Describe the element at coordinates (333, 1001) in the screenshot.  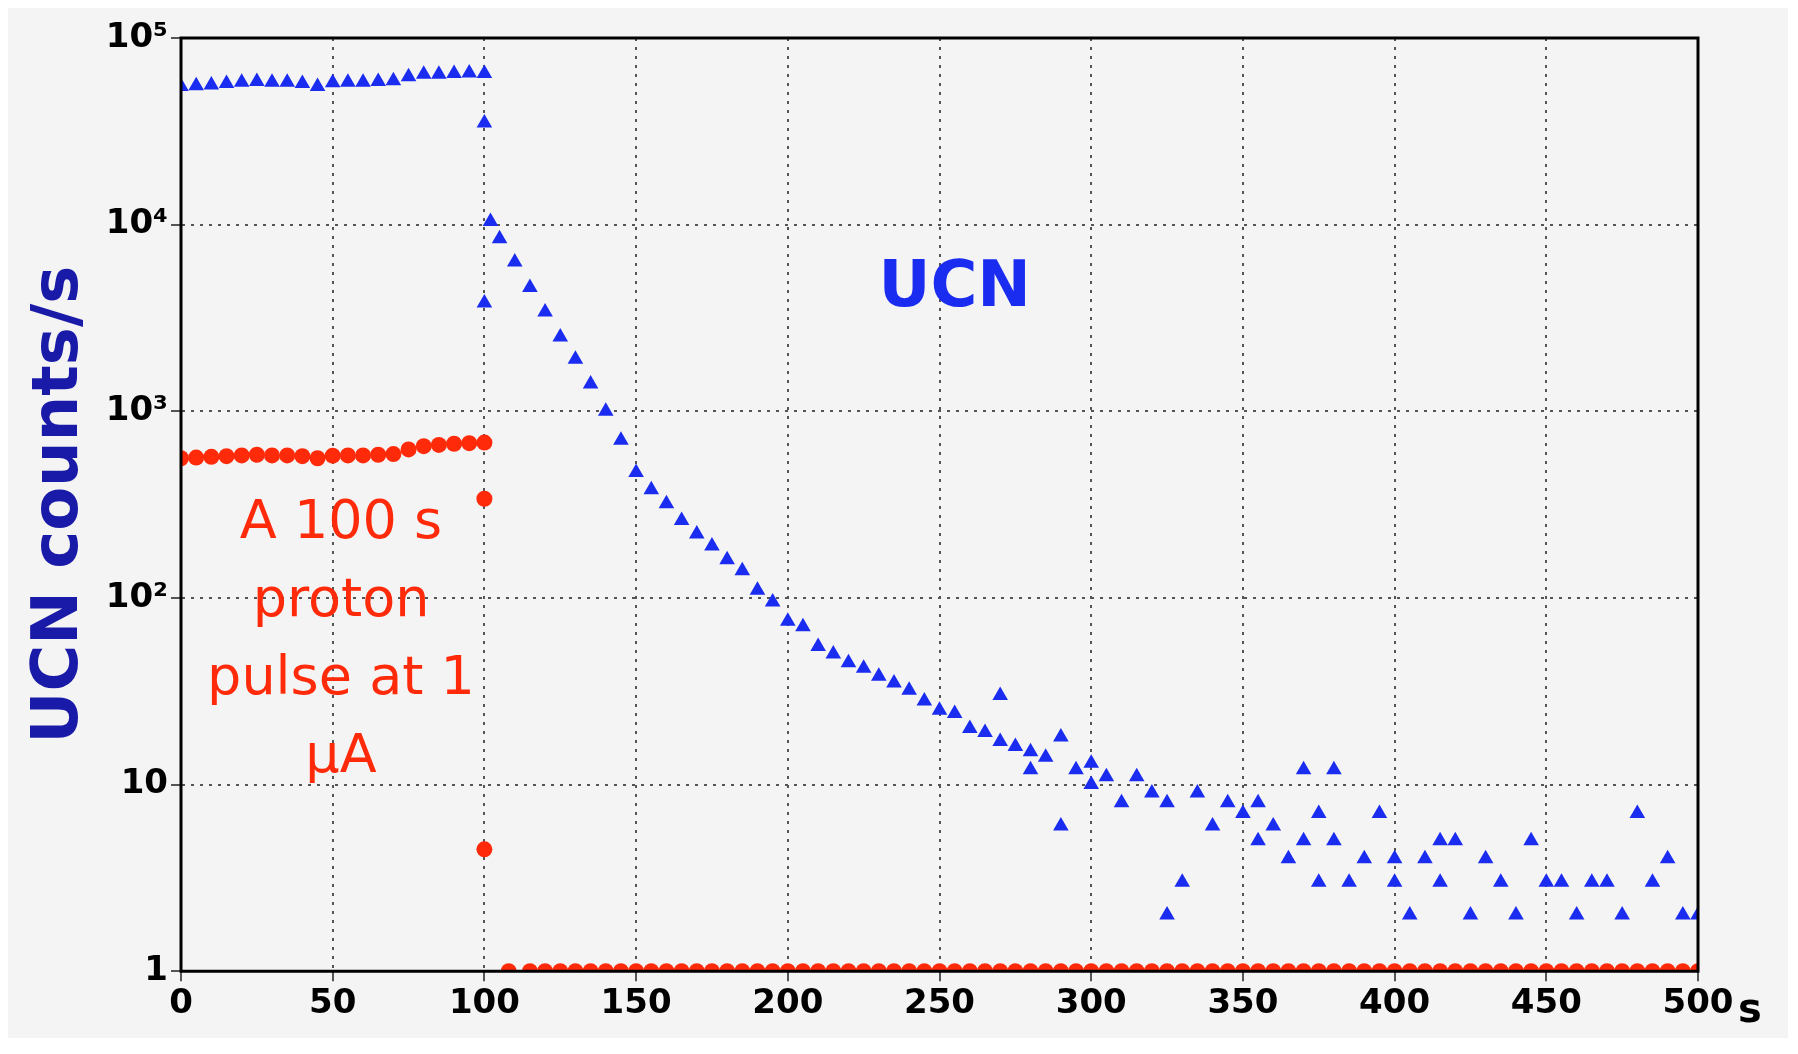
I see `x-tick-label: 50` at that location.